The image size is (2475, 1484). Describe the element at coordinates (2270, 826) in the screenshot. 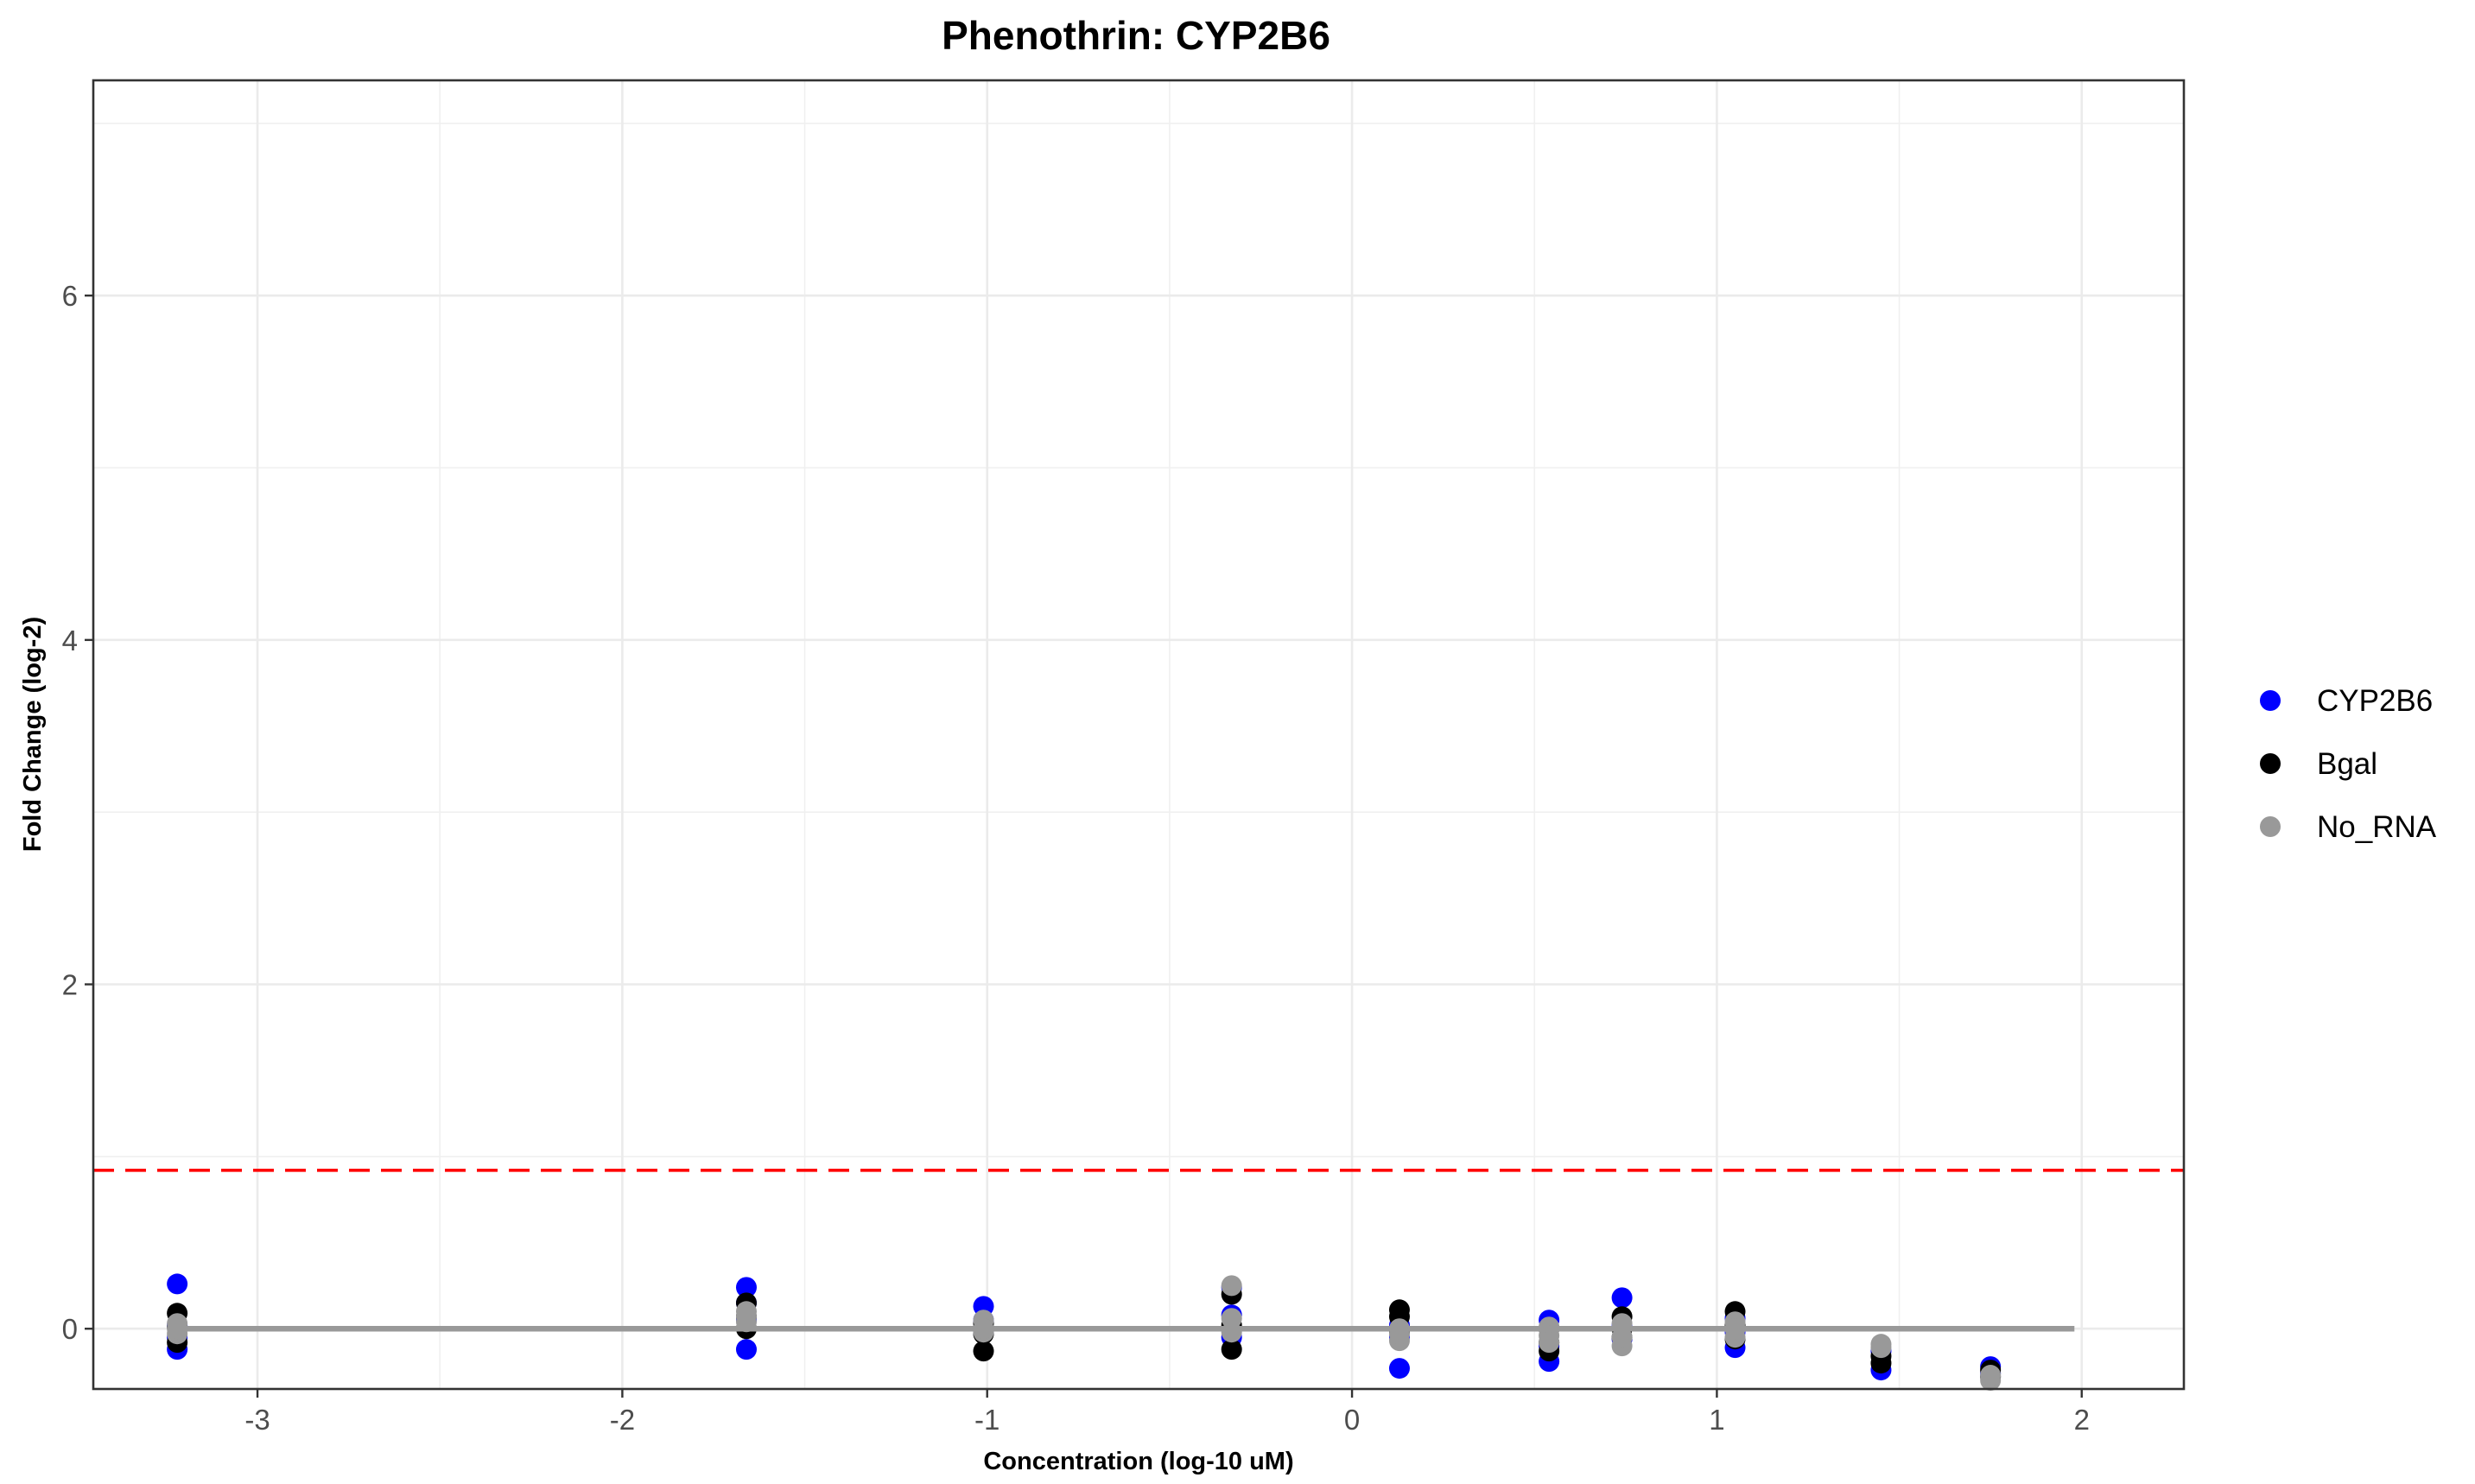

I see `legend-key-no-rna` at that location.